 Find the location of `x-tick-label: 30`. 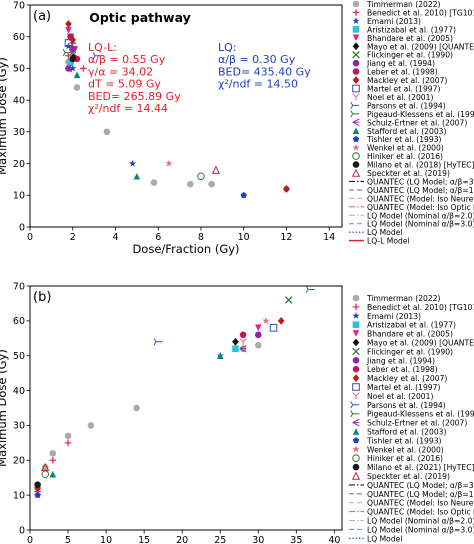

x-tick-label: 30 is located at coordinates (258, 539).